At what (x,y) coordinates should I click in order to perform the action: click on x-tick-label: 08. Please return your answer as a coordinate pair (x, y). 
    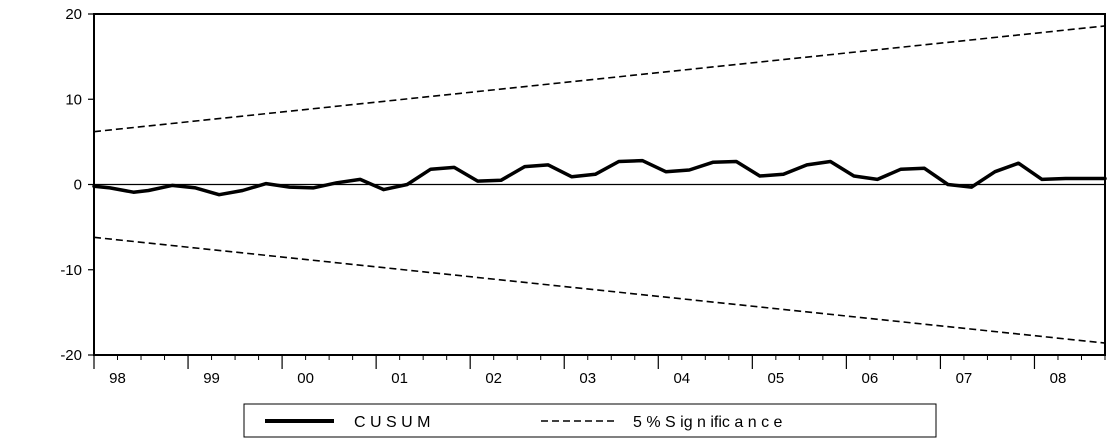
    Looking at the image, I should click on (1058, 378).